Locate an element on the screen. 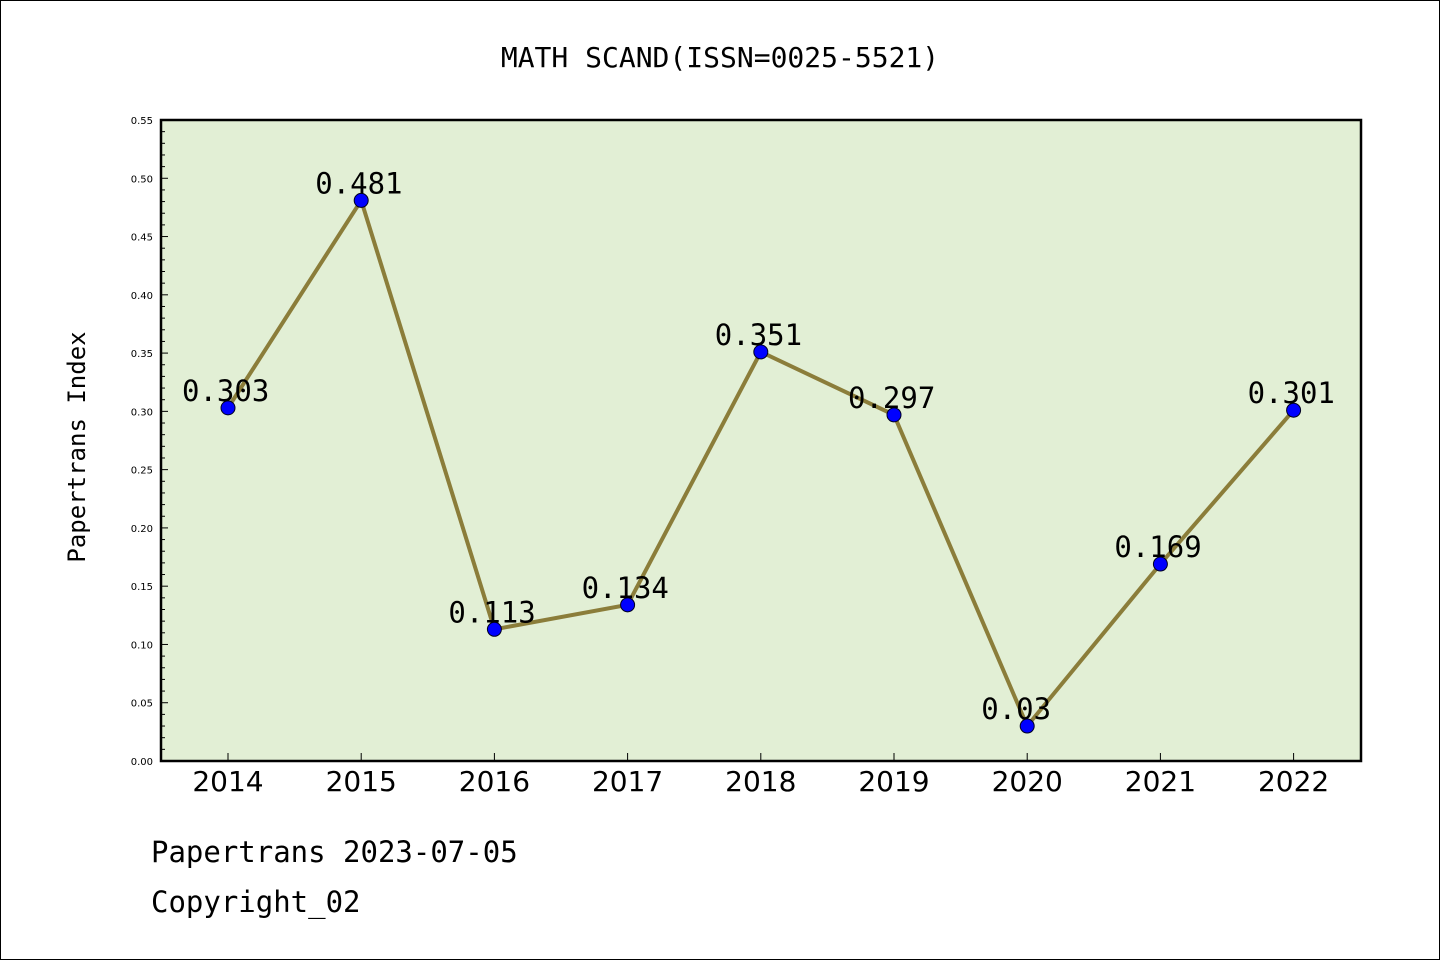 This screenshot has width=1440, height=960. x-tick-label: 2020 is located at coordinates (1027, 781).